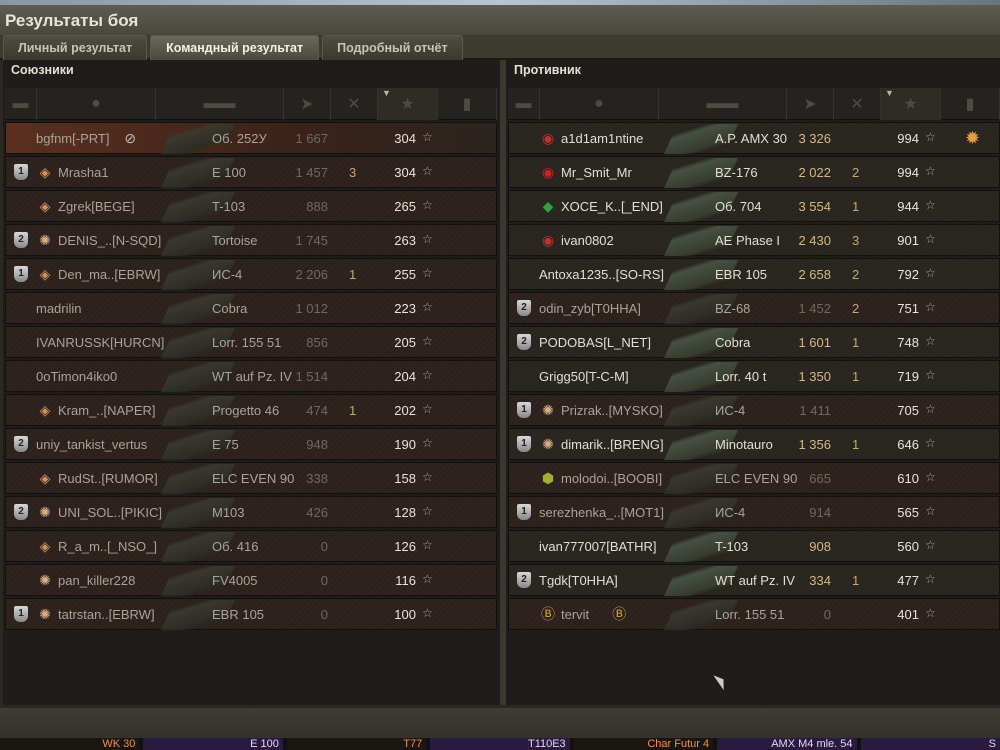 This screenshot has height=750, width=1000. Describe the element at coordinates (754, 546) in the screenshot. I see `player-row: ivan777007[BATHR] T-103 908 560 ☆` at that location.